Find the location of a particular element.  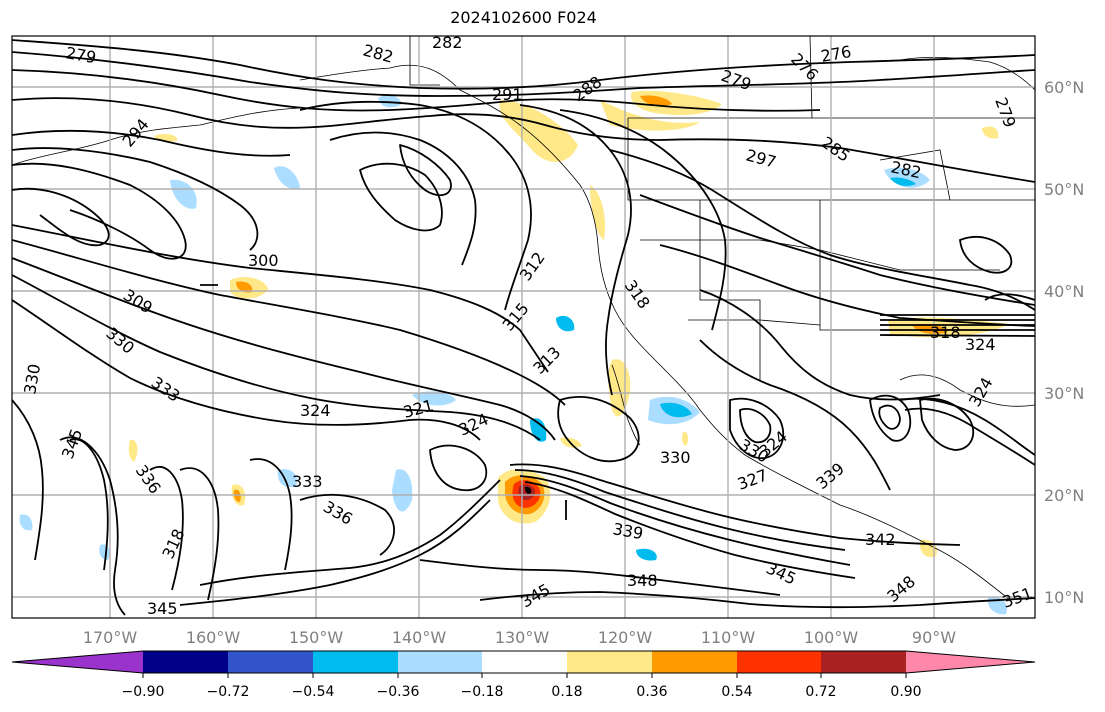

colorbar-tick-label: 0.36 is located at coordinates (651, 692).